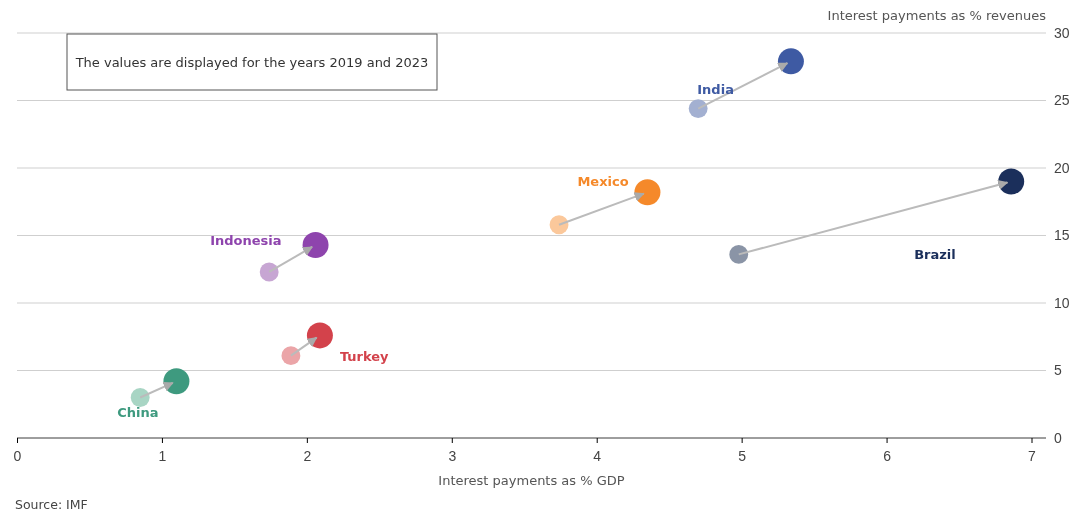 This screenshot has height=513, width=1076. I want to click on note-box: The values are displayed for the years 2019 and 2023, so click(252, 62).